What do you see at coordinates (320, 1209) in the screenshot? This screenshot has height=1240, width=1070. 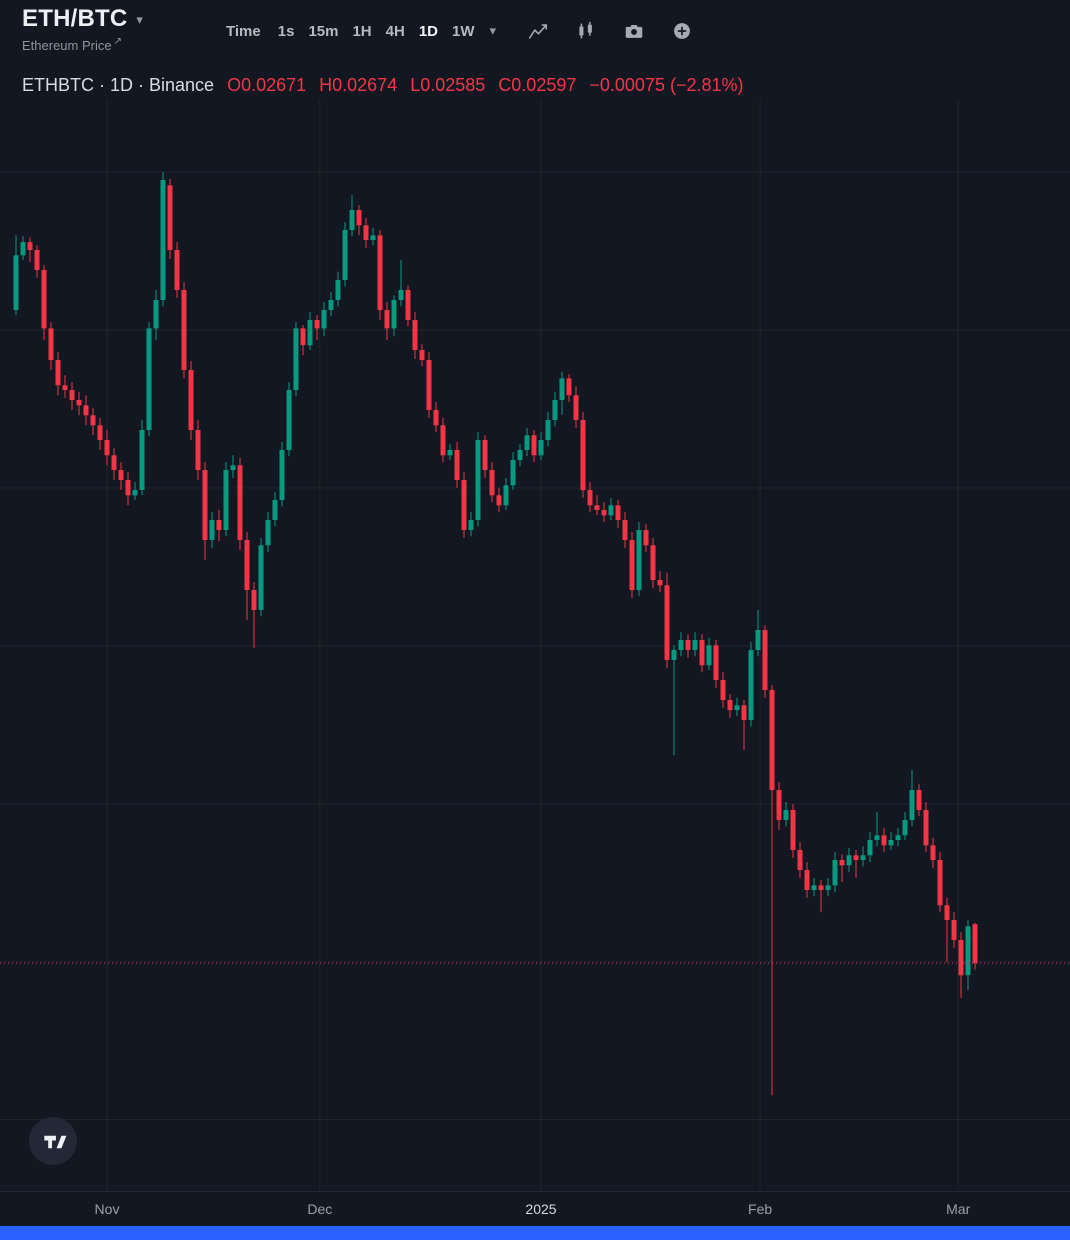 I see `time-axis-label: Dec` at bounding box center [320, 1209].